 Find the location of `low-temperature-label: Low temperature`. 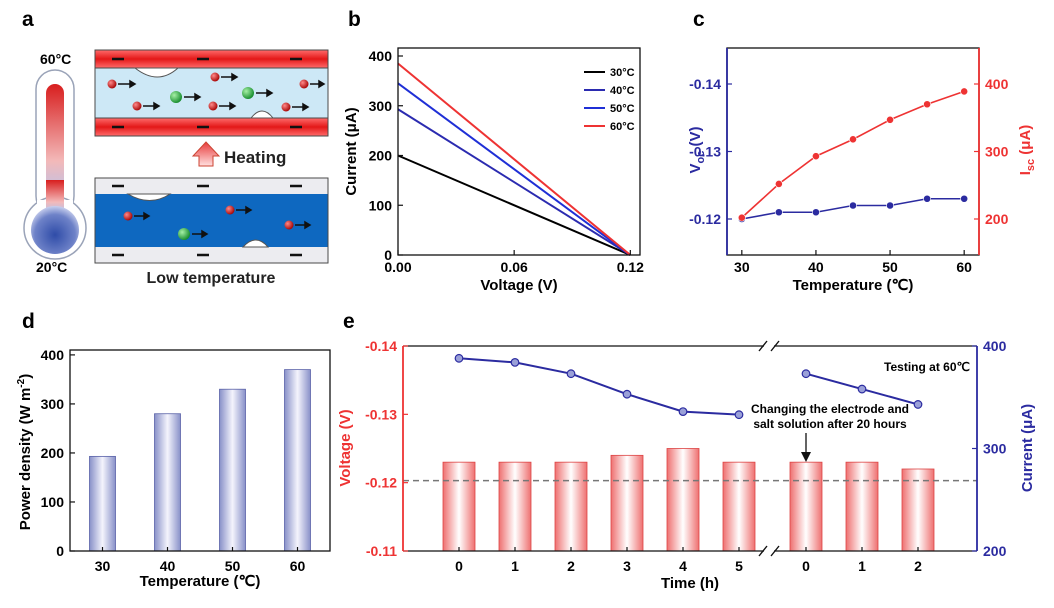

low-temperature-label: Low temperature is located at coordinates (211, 278).